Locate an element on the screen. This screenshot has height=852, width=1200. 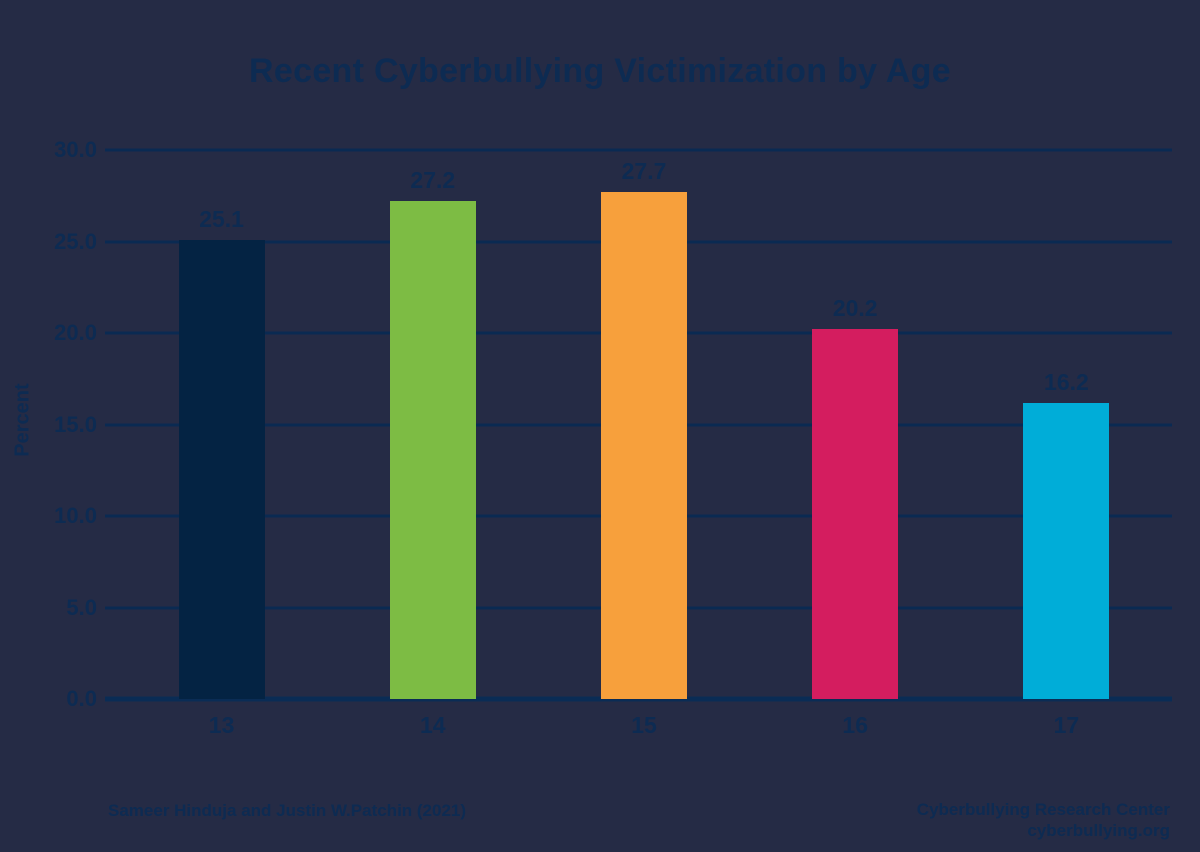
y-tick-label-5.0: 5.0 is located at coordinates (81, 607).